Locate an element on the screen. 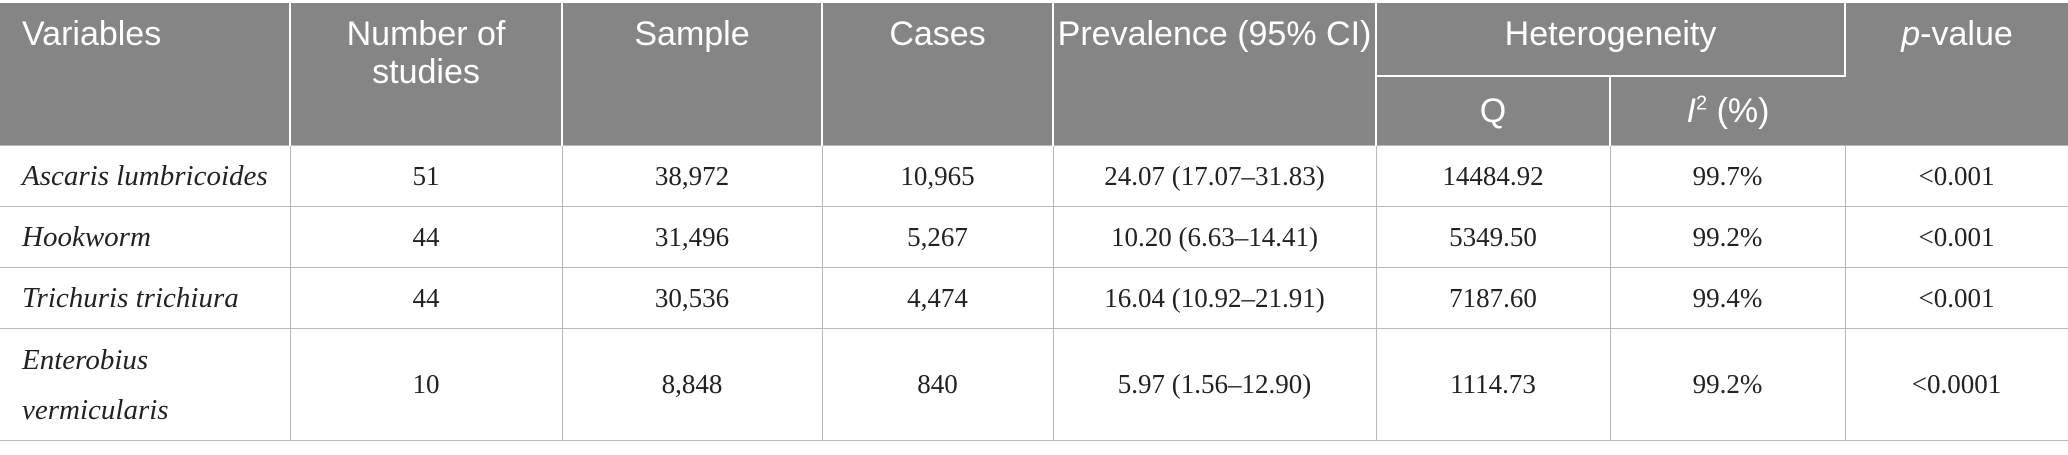 Image resolution: width=2068 pixels, height=455 pixels. cell-prevalence: 16.04 (10.92–21.91) is located at coordinates (1214, 298).